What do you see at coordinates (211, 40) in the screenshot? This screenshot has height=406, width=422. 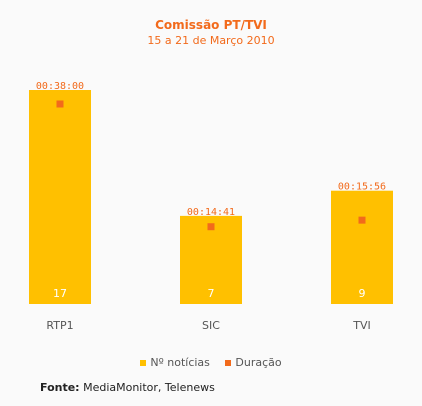 I see `chart-subtitle: 15 a 21 de Março 2010` at bounding box center [211, 40].